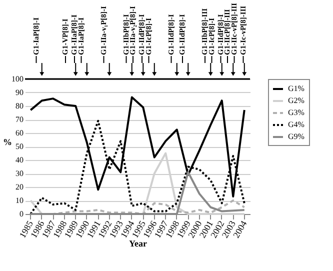 This screenshot has width=333, height=271. Describe the element at coordinates (20, 200) in the screenshot. I see `y-tick-label: 10` at that location.